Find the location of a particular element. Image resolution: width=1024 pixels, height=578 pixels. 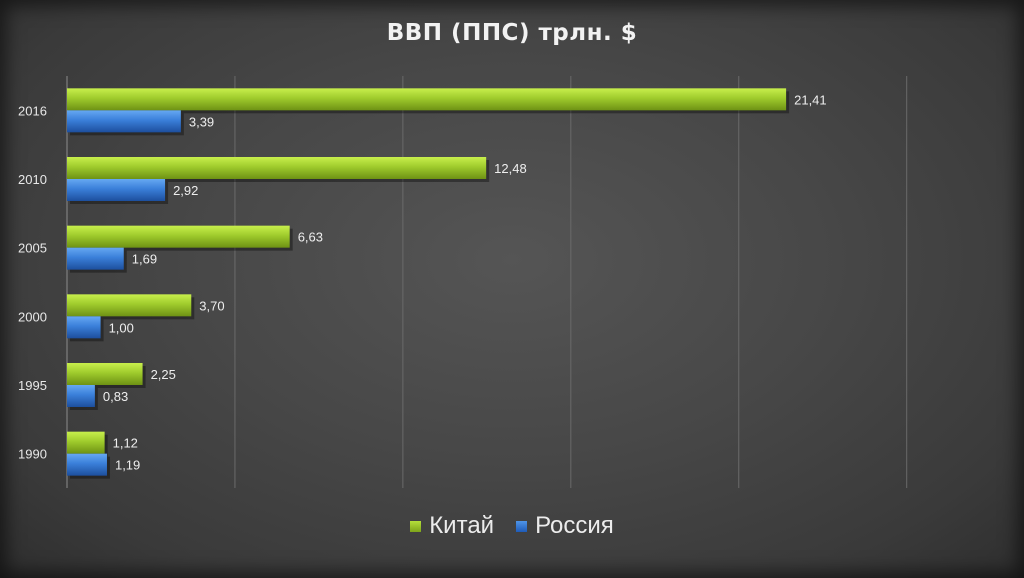

legend-swatch-russia is located at coordinates (522, 526).